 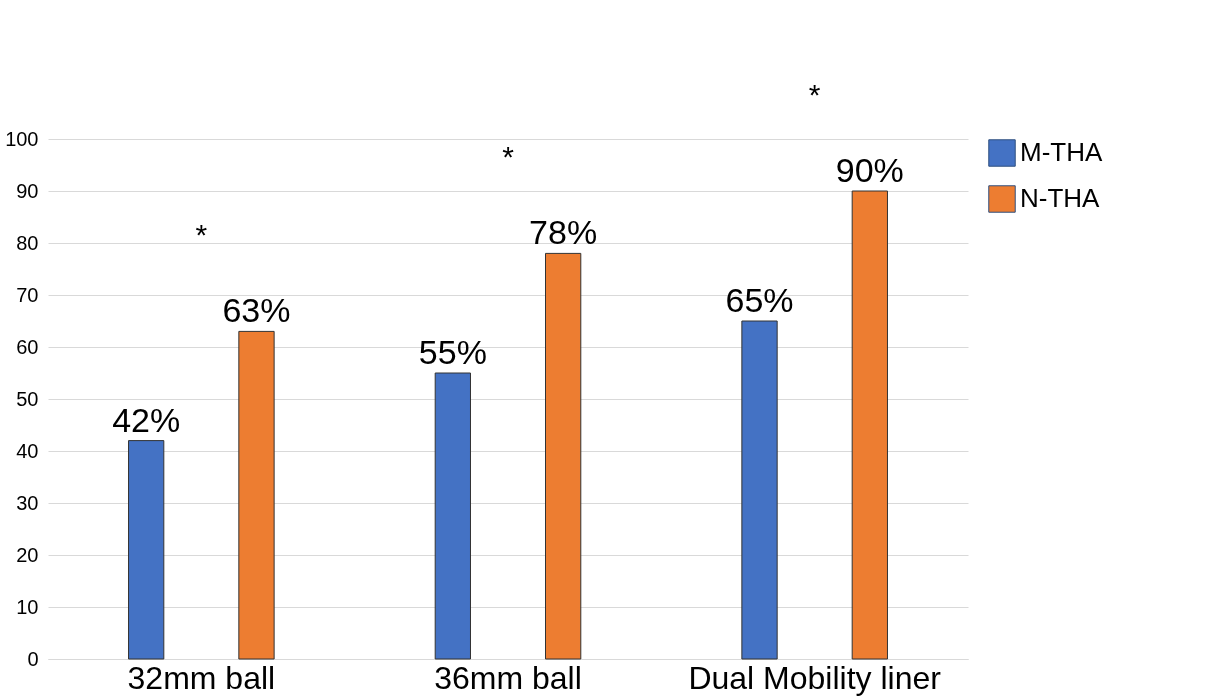 I want to click on legend-label: M-THA, so click(x=1061, y=152).